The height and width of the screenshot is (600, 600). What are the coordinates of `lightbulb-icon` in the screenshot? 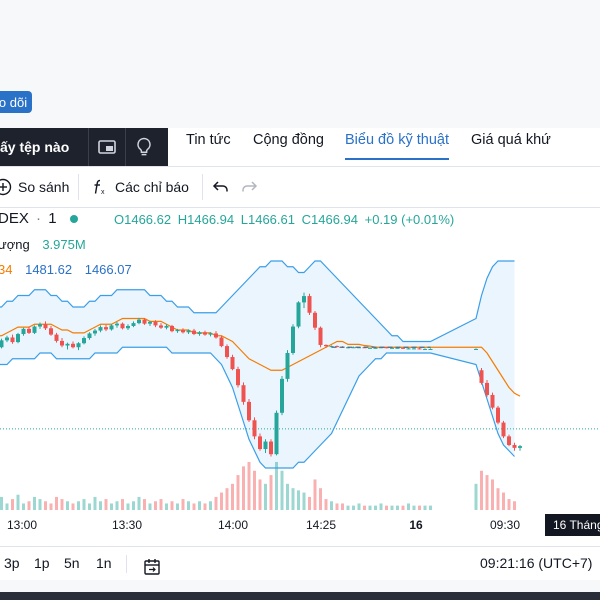 It's located at (143, 147).